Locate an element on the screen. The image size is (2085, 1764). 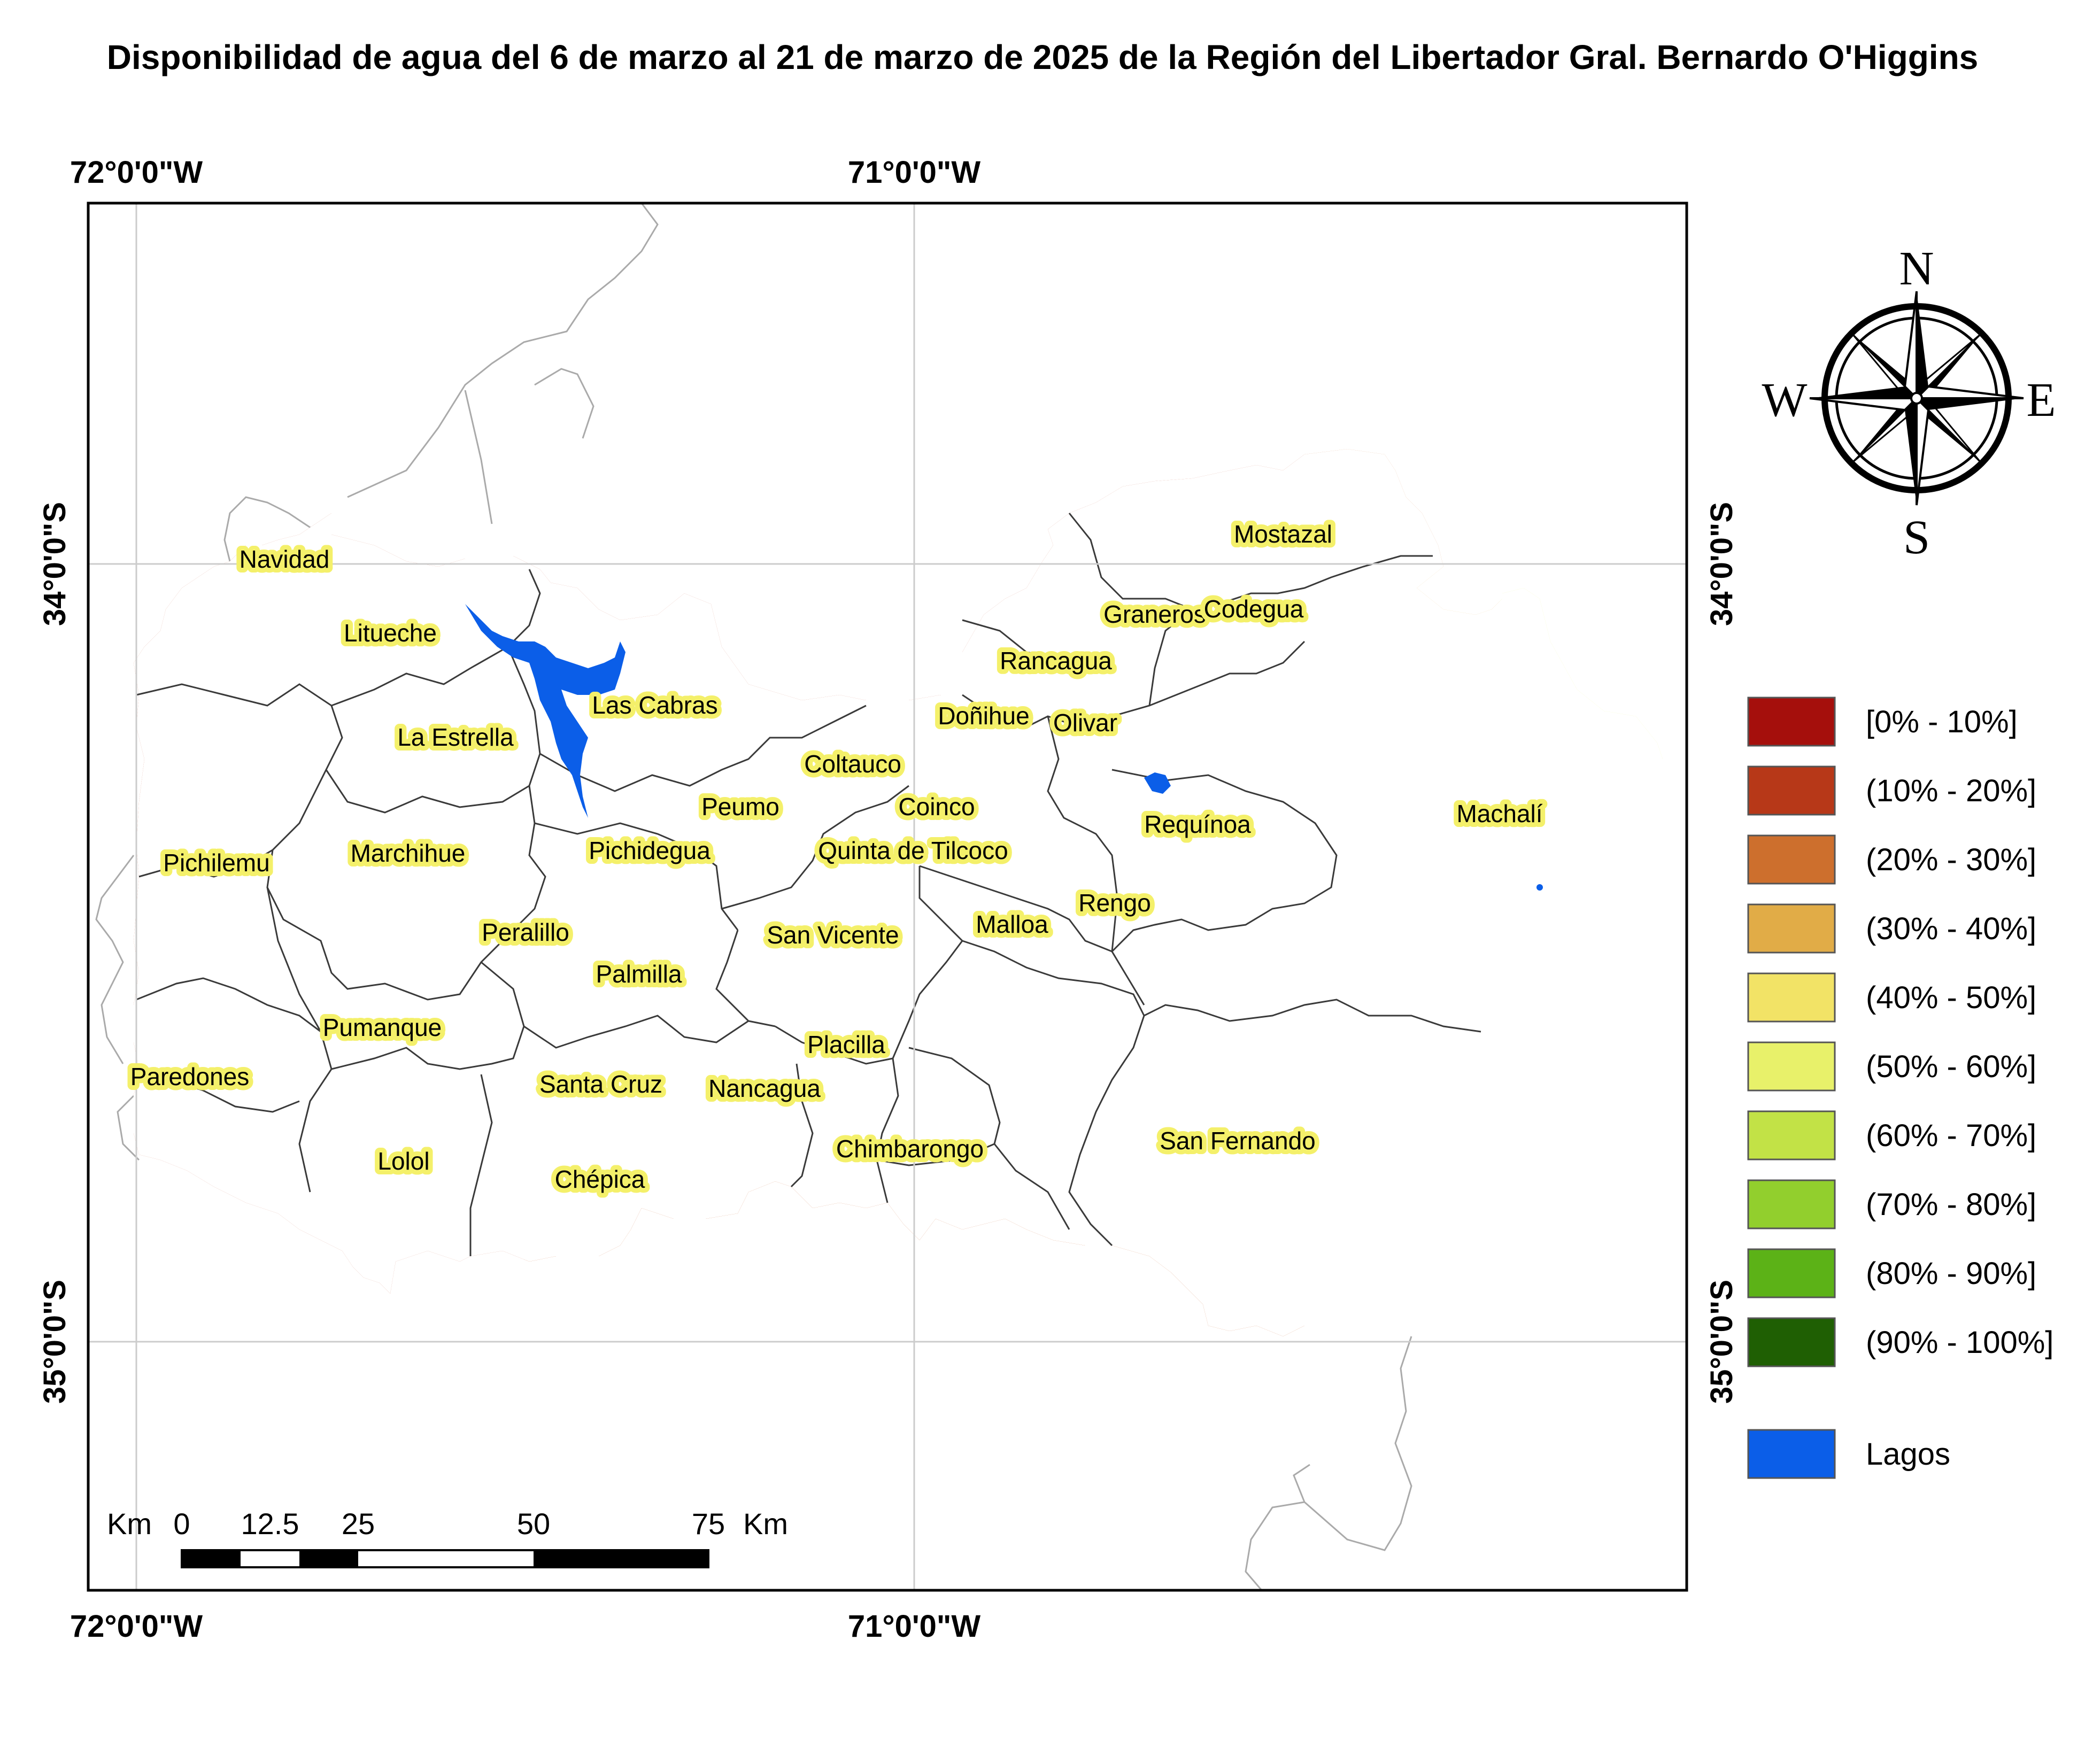
place-label-halo: Santa Cruz is located at coordinates (600, 1084).